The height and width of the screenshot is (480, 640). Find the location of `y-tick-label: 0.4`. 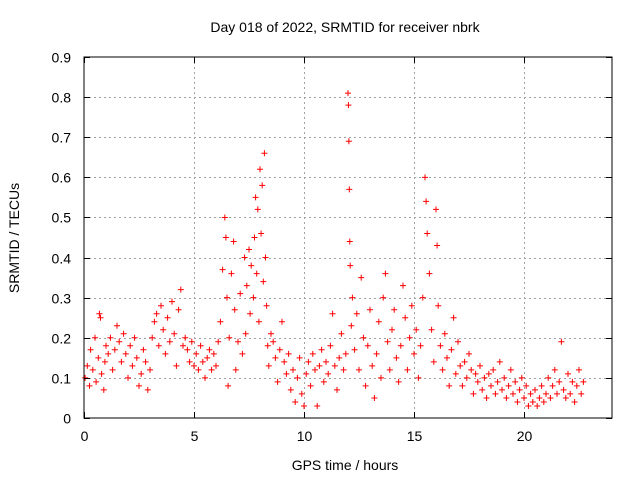

y-tick-label: 0.4 is located at coordinates (62, 259).